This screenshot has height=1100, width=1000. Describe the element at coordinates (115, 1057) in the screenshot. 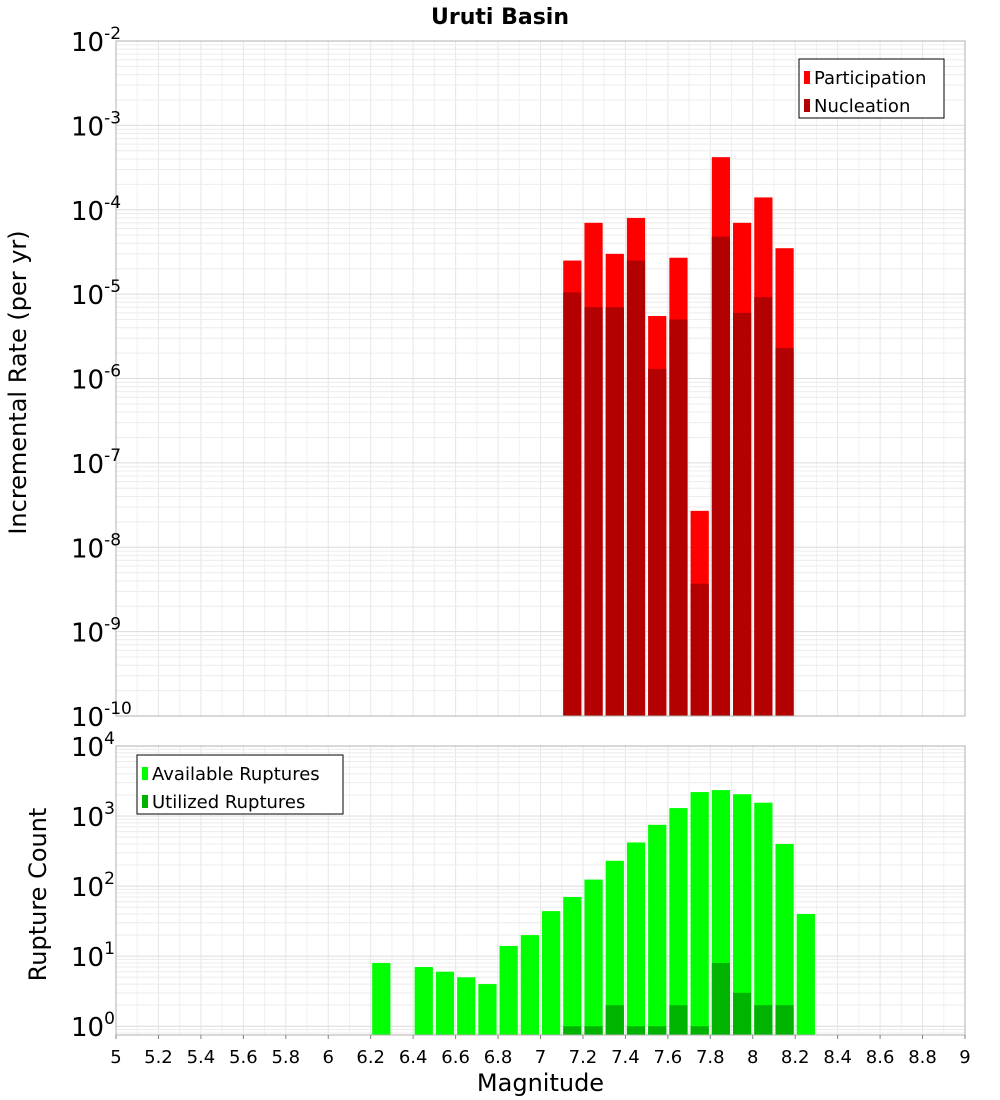

I see `x-tick-label: 5` at that location.